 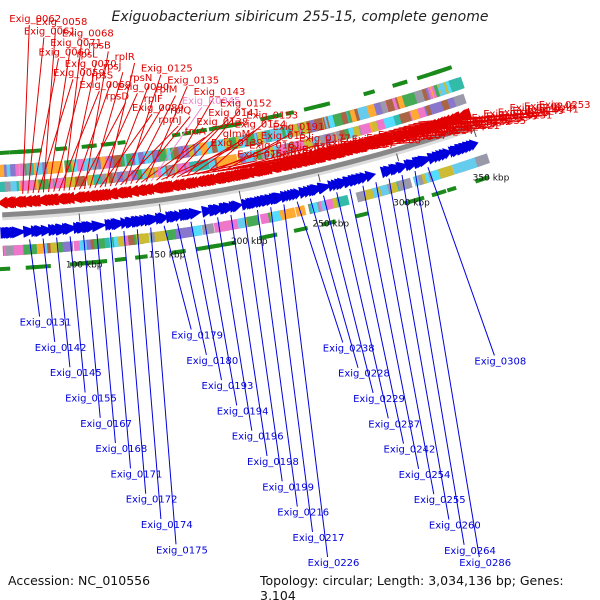 I want to click on gene-label: Exig_0228, so click(x=364, y=374).